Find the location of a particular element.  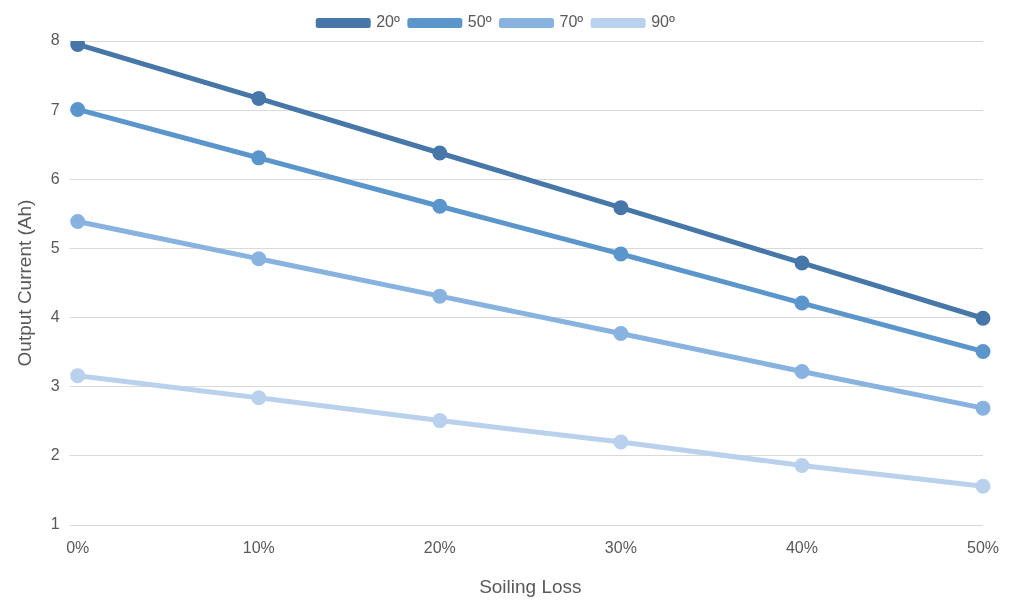

x-tick-label: 30% is located at coordinates (620, 548).